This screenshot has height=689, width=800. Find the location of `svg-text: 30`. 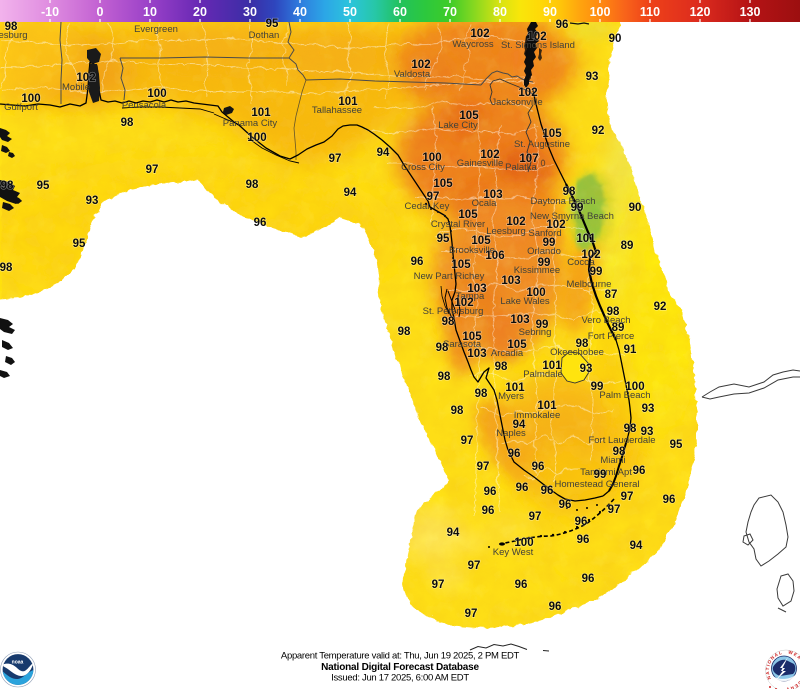

svg-text: 30 is located at coordinates (250, 12).